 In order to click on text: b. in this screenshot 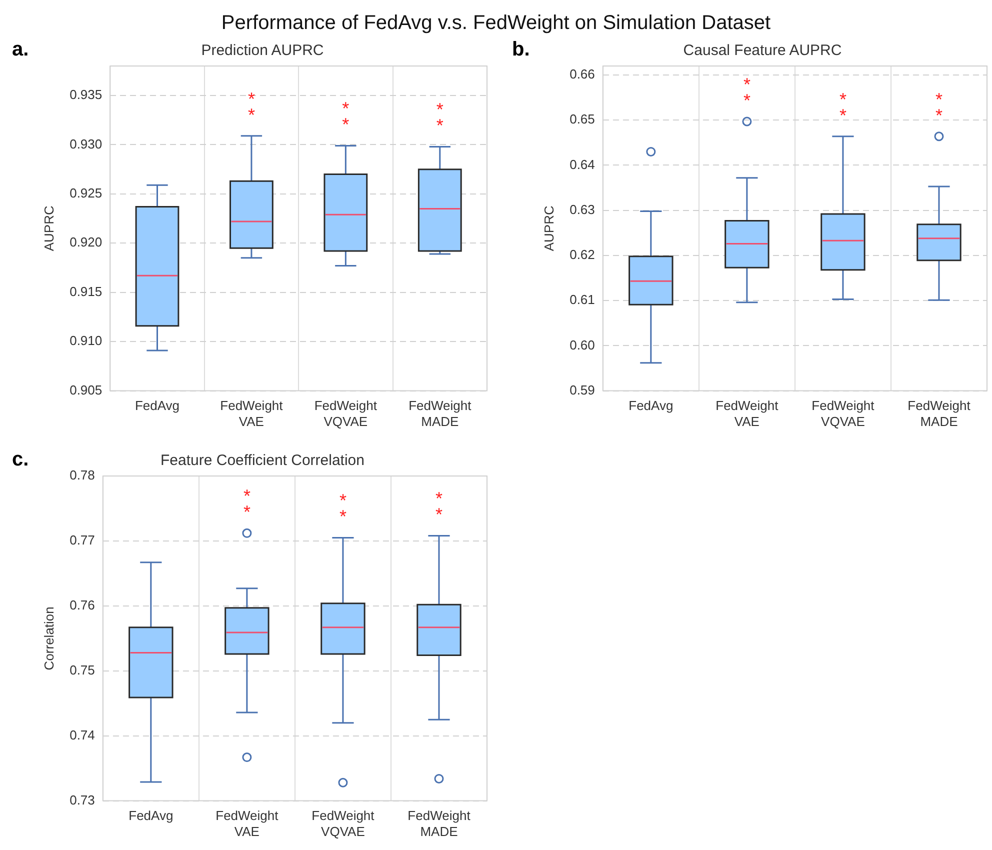, I will do `click(521, 49)`.